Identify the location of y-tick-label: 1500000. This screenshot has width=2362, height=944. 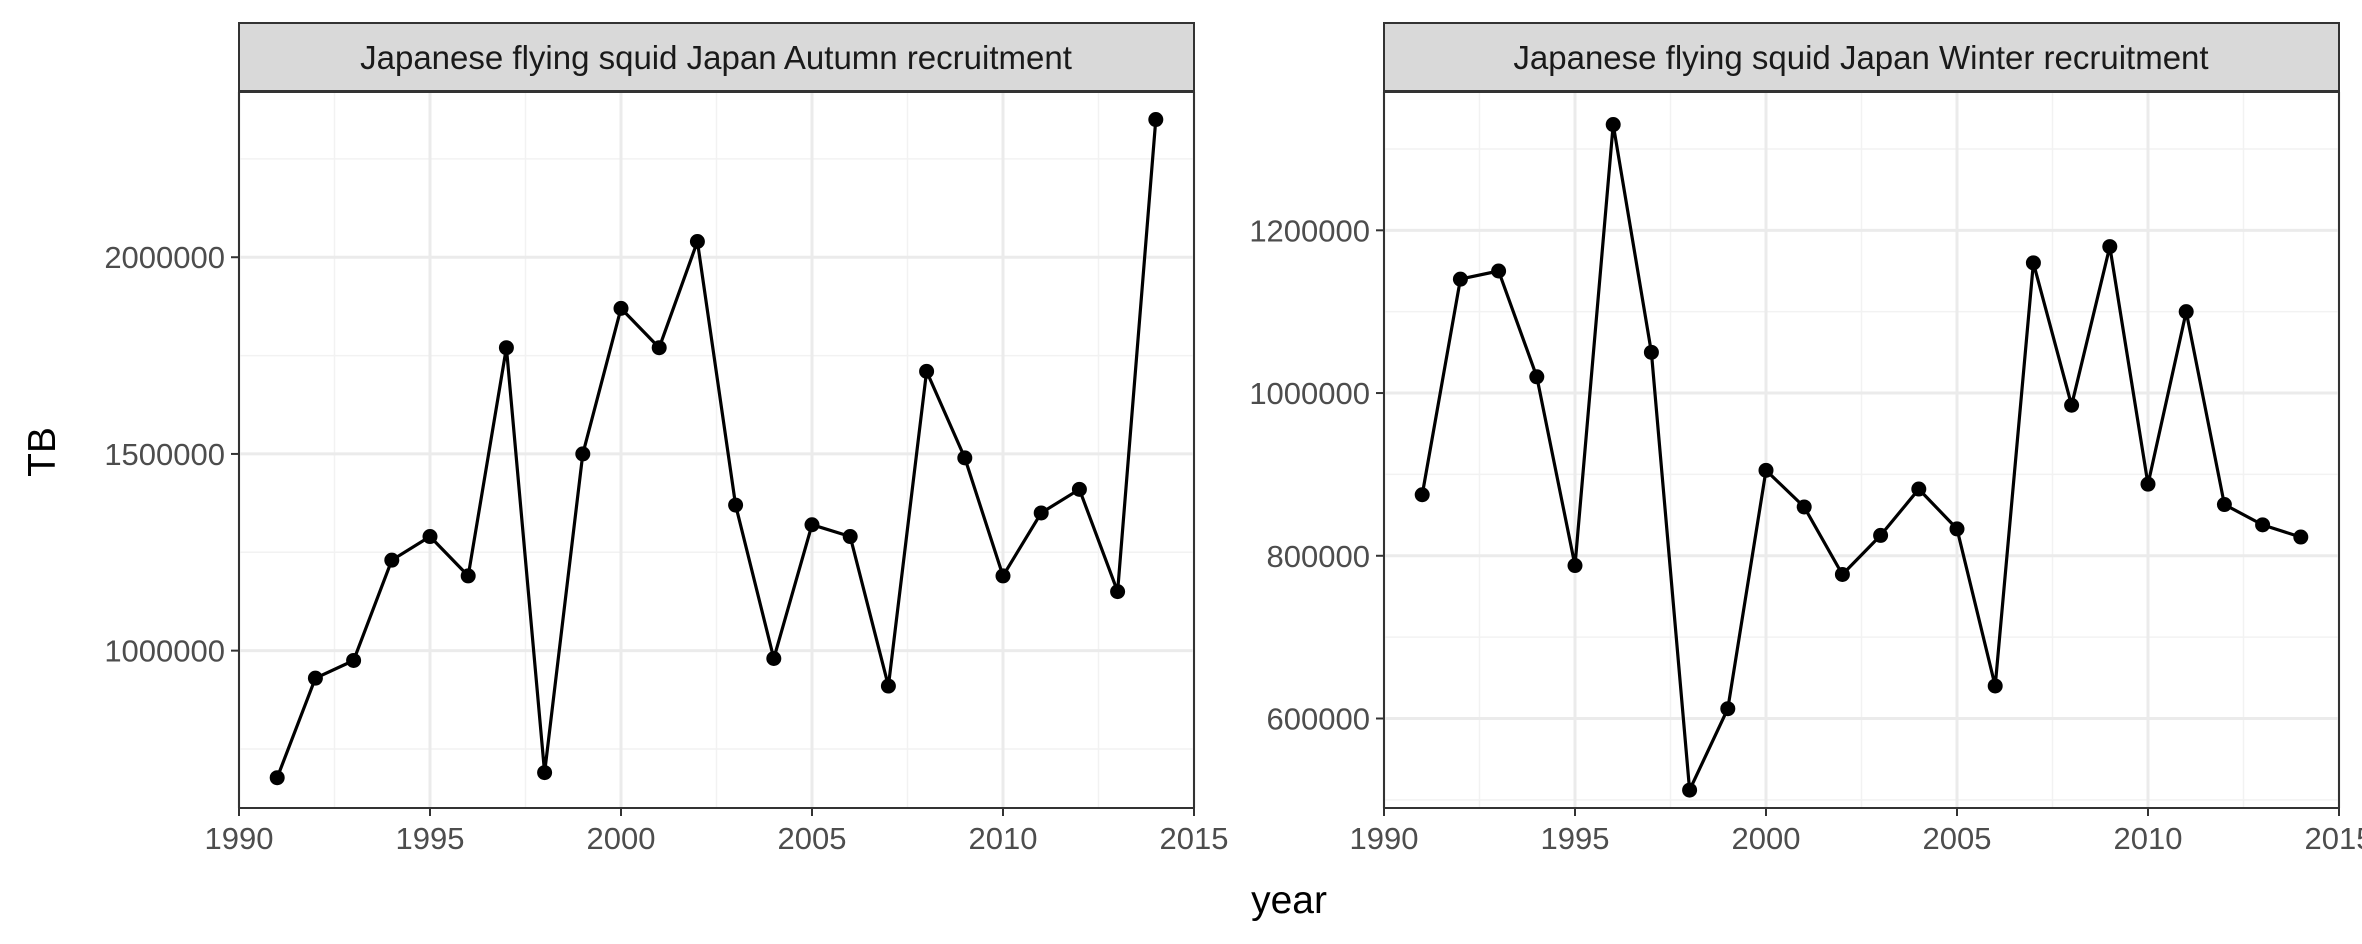
(164, 454).